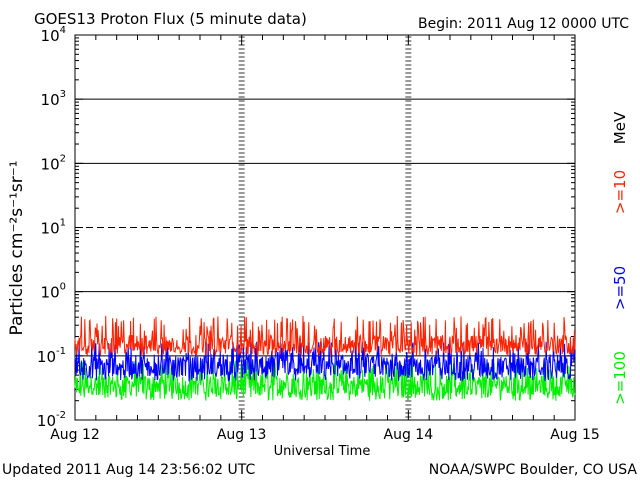 The height and width of the screenshot is (480, 640). What do you see at coordinates (325, 358) in the screenshot?
I see `series-lines` at bounding box center [325, 358].